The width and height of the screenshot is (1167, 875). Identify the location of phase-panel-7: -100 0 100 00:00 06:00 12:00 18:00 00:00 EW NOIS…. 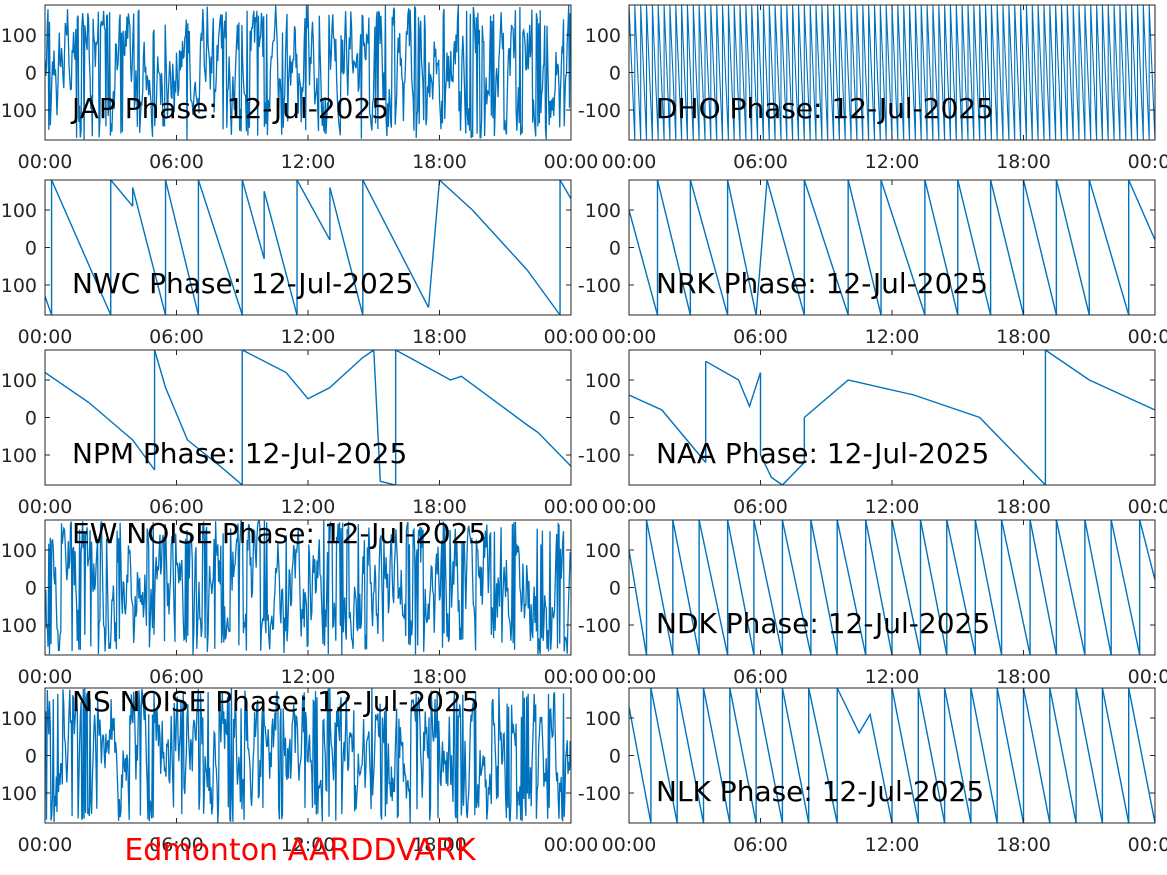
(299, 602).